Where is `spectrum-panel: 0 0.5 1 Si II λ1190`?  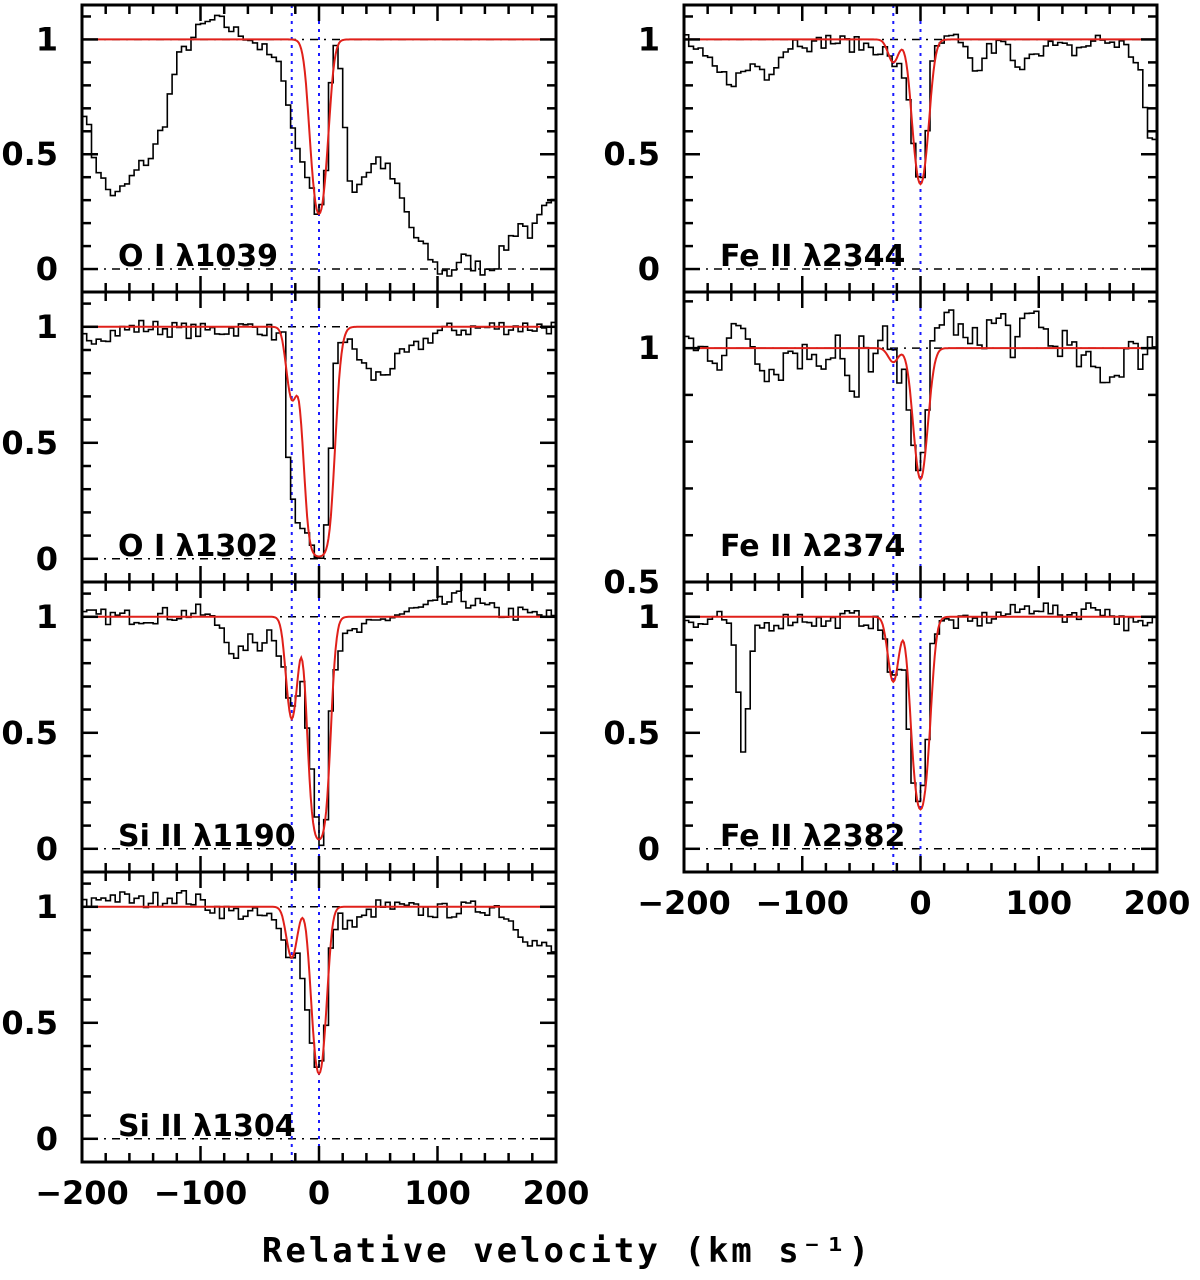
spectrum-panel: 0 0.5 1 Si II λ1190 is located at coordinates (279, 727).